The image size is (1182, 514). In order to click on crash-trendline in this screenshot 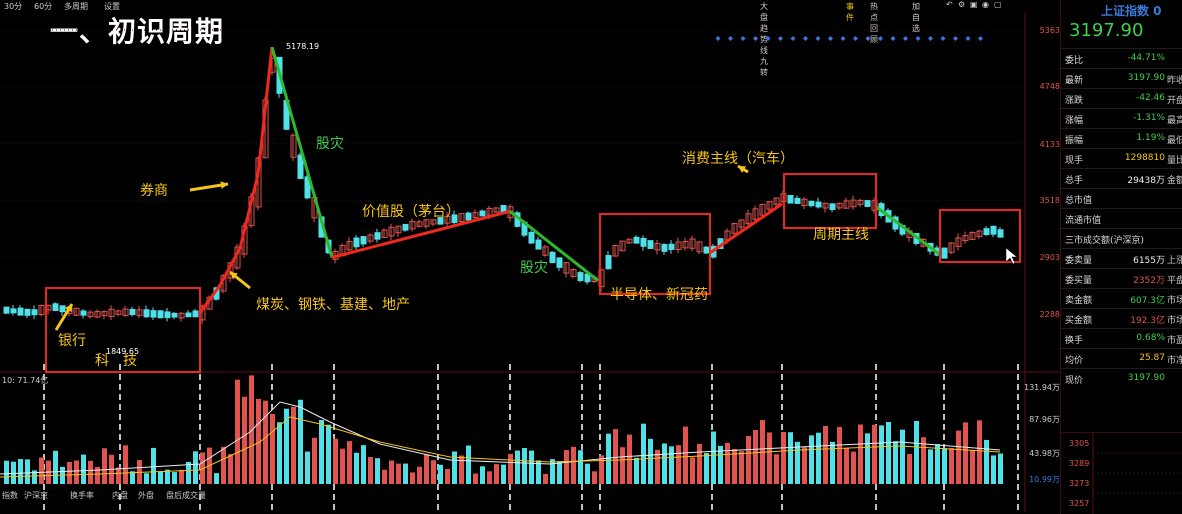, I will do `click(302, 152)`.